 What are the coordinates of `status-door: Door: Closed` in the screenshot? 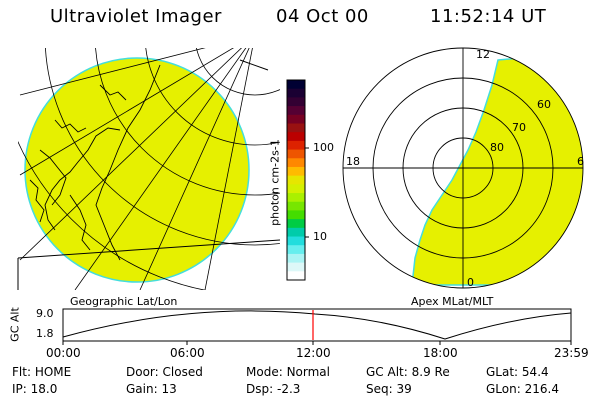 It's located at (164, 372).